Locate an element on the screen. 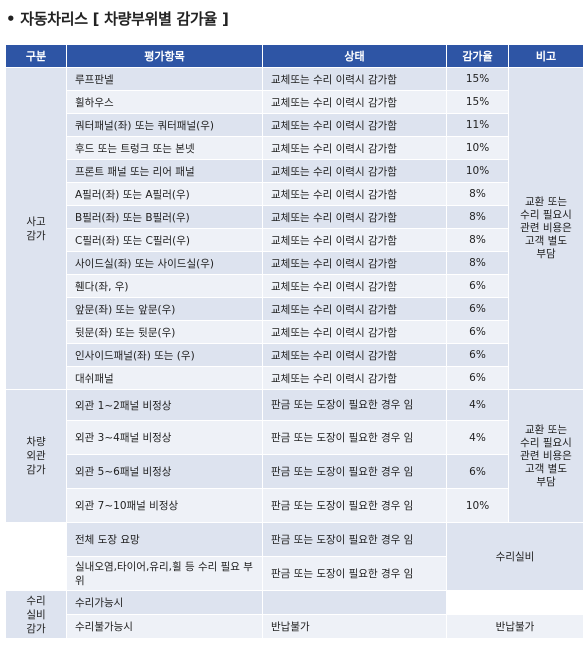 The image size is (588, 668). col-header-item: 평가항목 is located at coordinates (164, 56).